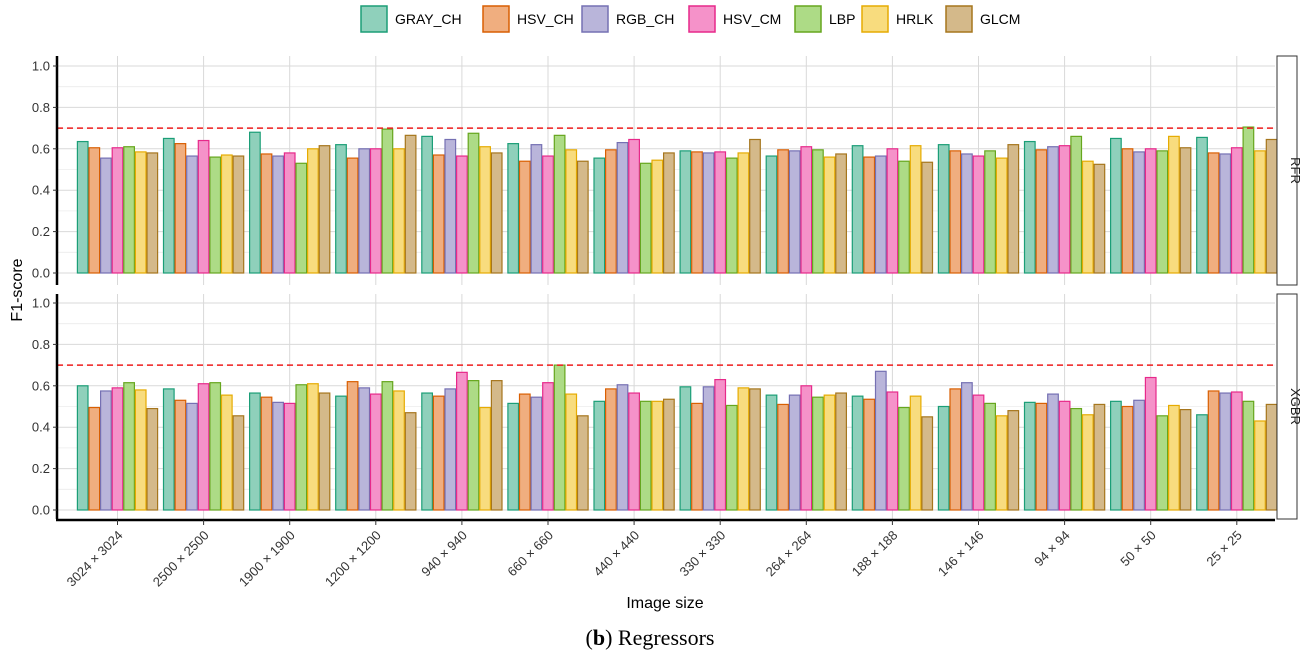  I want to click on x-tick-label: 188 × 188, so click(875, 554).